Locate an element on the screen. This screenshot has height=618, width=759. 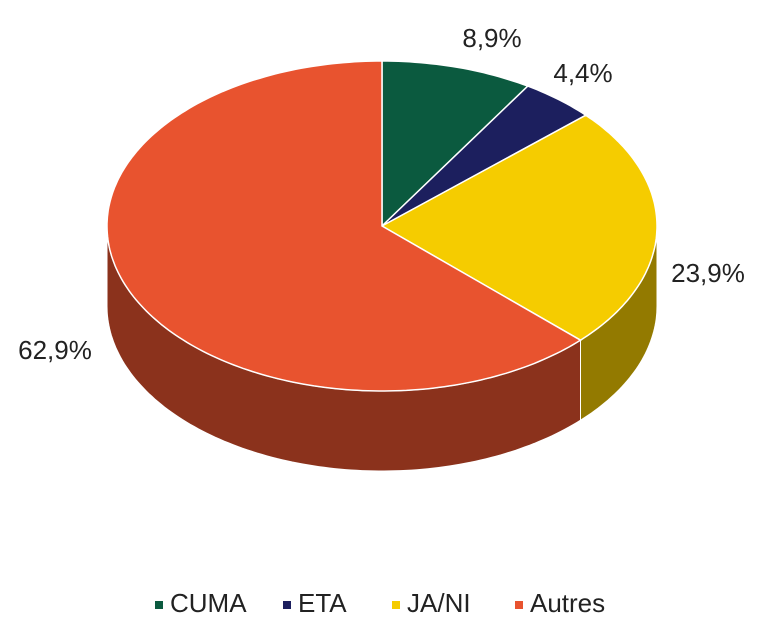
legend-label: Autres is located at coordinates (567, 603).